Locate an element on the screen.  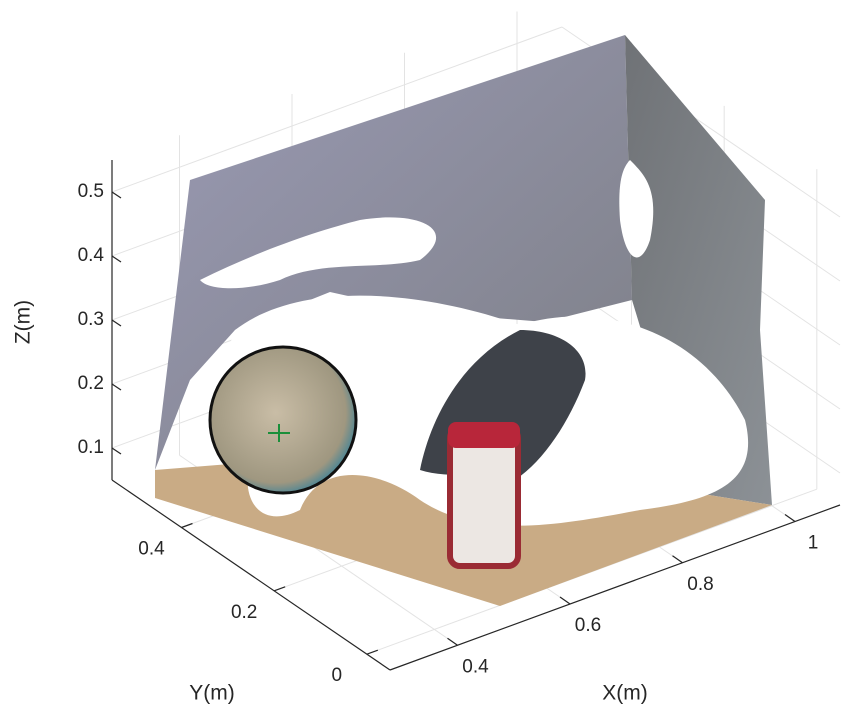
z-axis-label: Z(m) is located at coordinates (23, 322).